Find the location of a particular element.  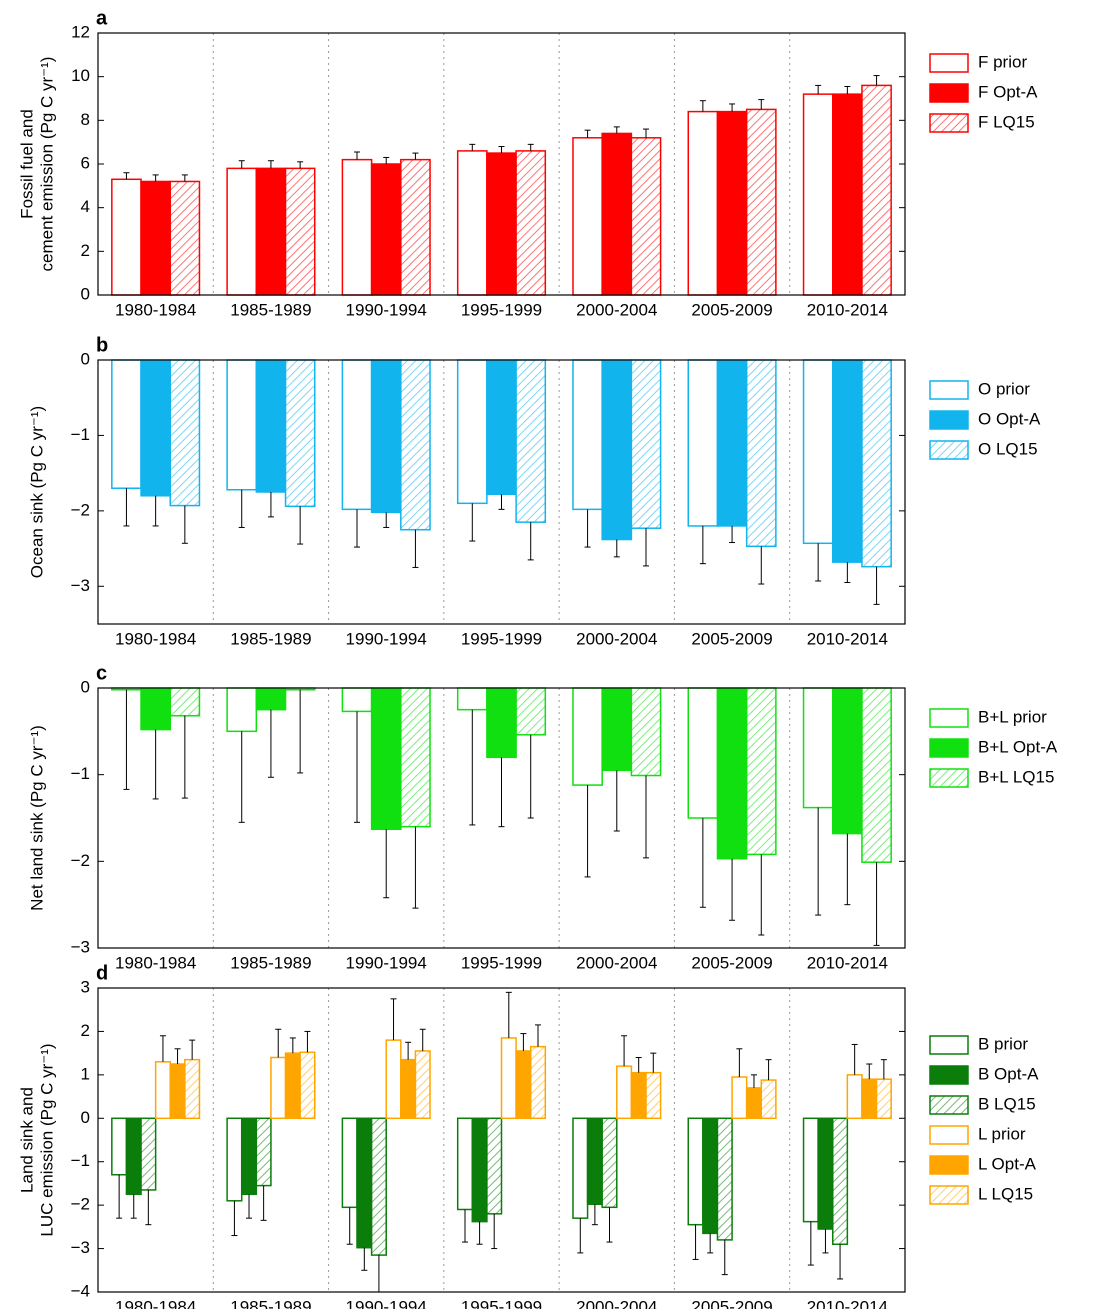

x-tick-label: 1995-1999 is located at coordinates (501, 1303).